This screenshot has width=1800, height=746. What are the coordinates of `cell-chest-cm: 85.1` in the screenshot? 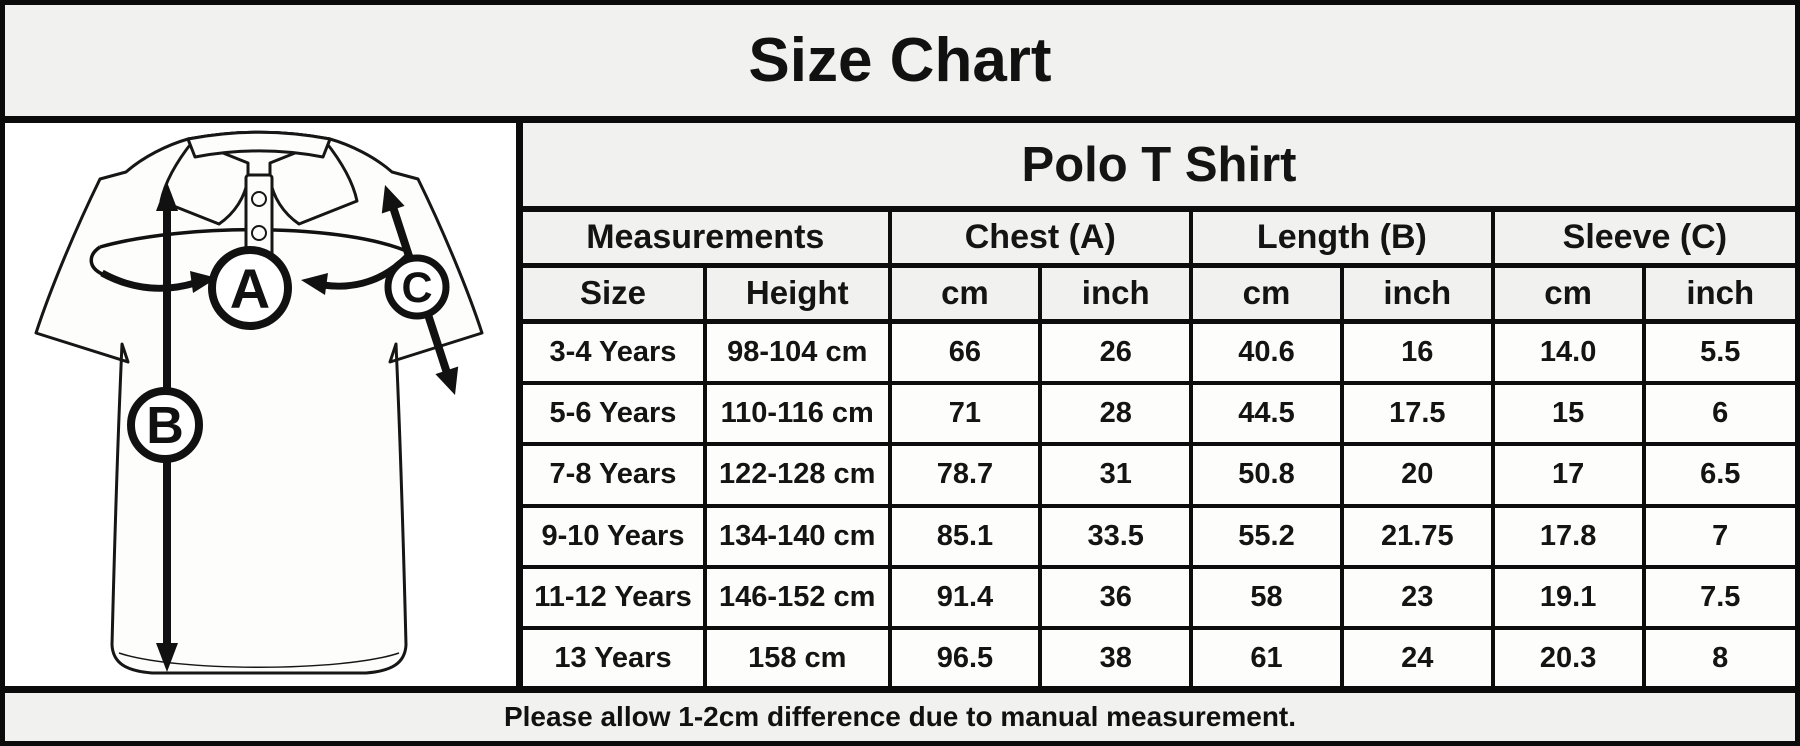 It's located at (965, 536).